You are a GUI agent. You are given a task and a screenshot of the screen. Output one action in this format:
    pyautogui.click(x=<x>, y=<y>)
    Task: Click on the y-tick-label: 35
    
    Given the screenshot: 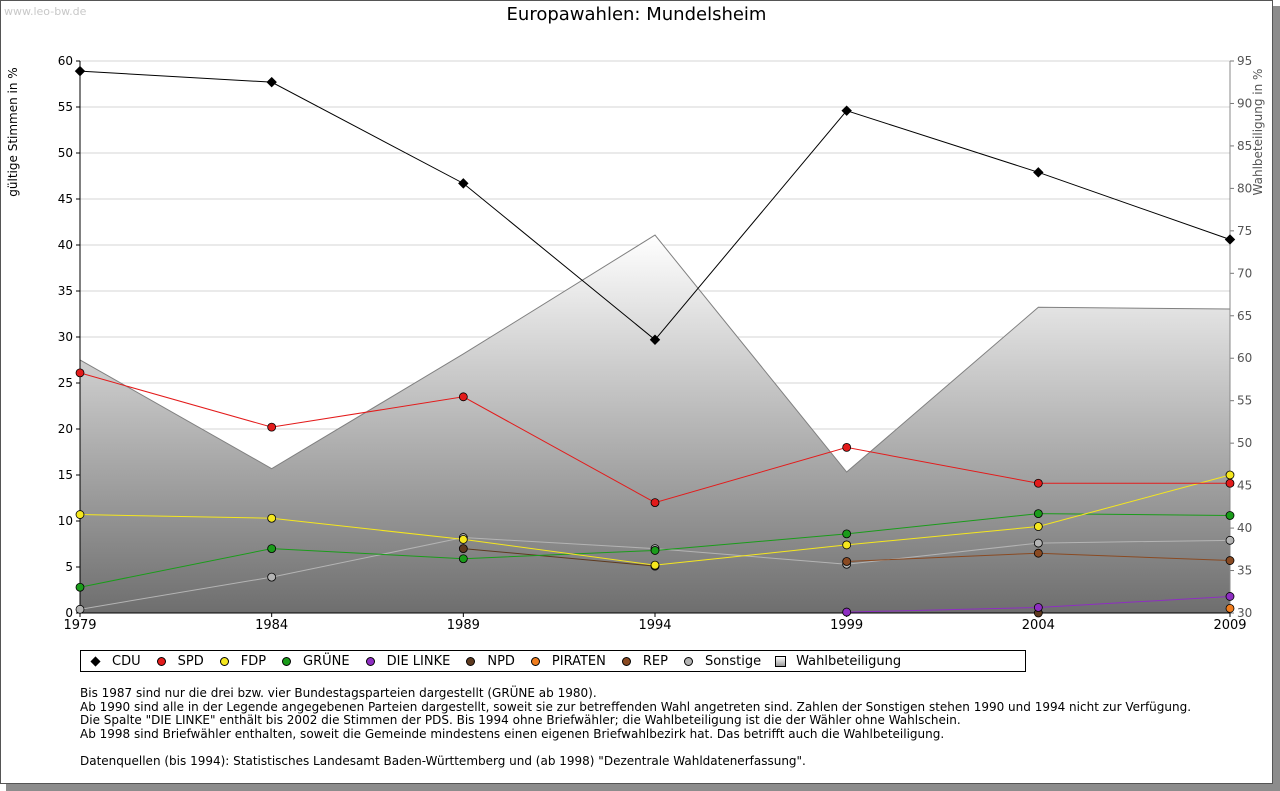 What is the action you would take?
    pyautogui.click(x=65, y=291)
    